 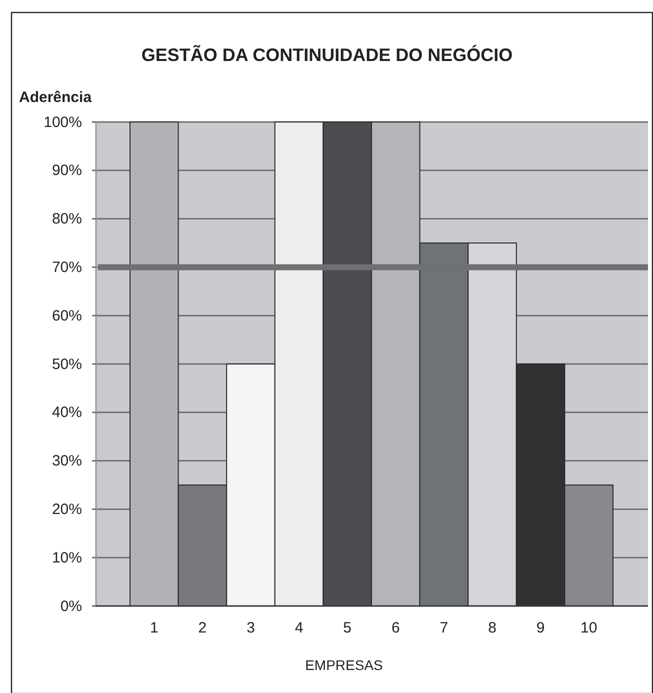 What do you see at coordinates (67, 557) in the screenshot?
I see `y-tick-label: 10%` at bounding box center [67, 557].